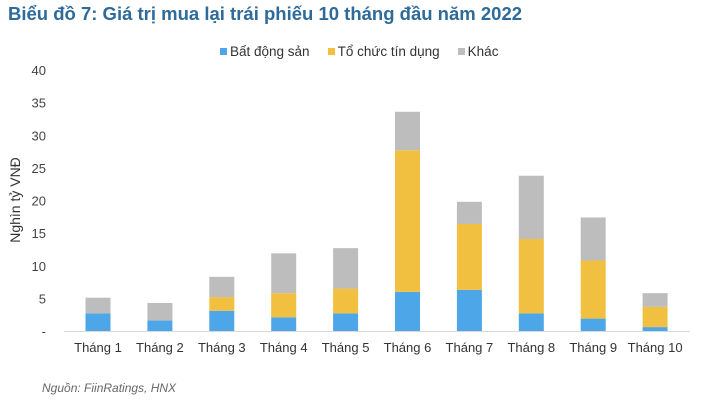  What do you see at coordinates (39, 135) in the screenshot?
I see `y-tick-label: 30` at bounding box center [39, 135].